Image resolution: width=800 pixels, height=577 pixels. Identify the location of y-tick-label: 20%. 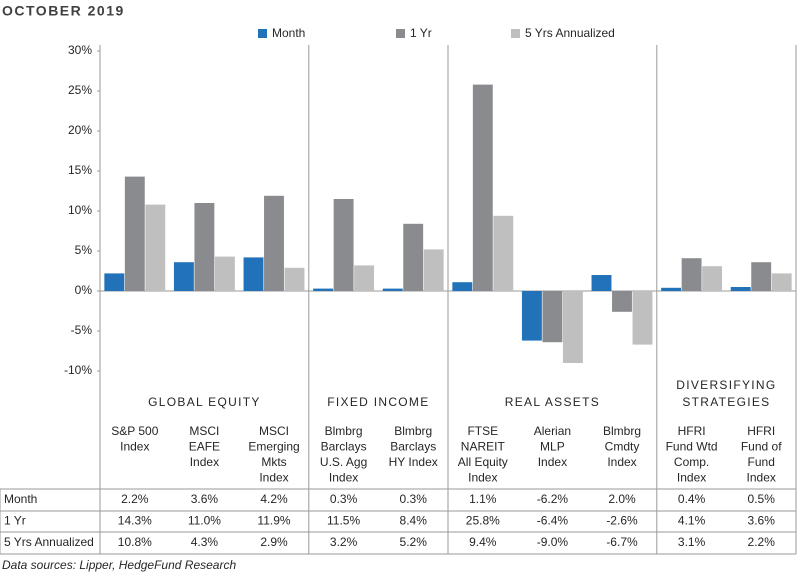
(80, 130).